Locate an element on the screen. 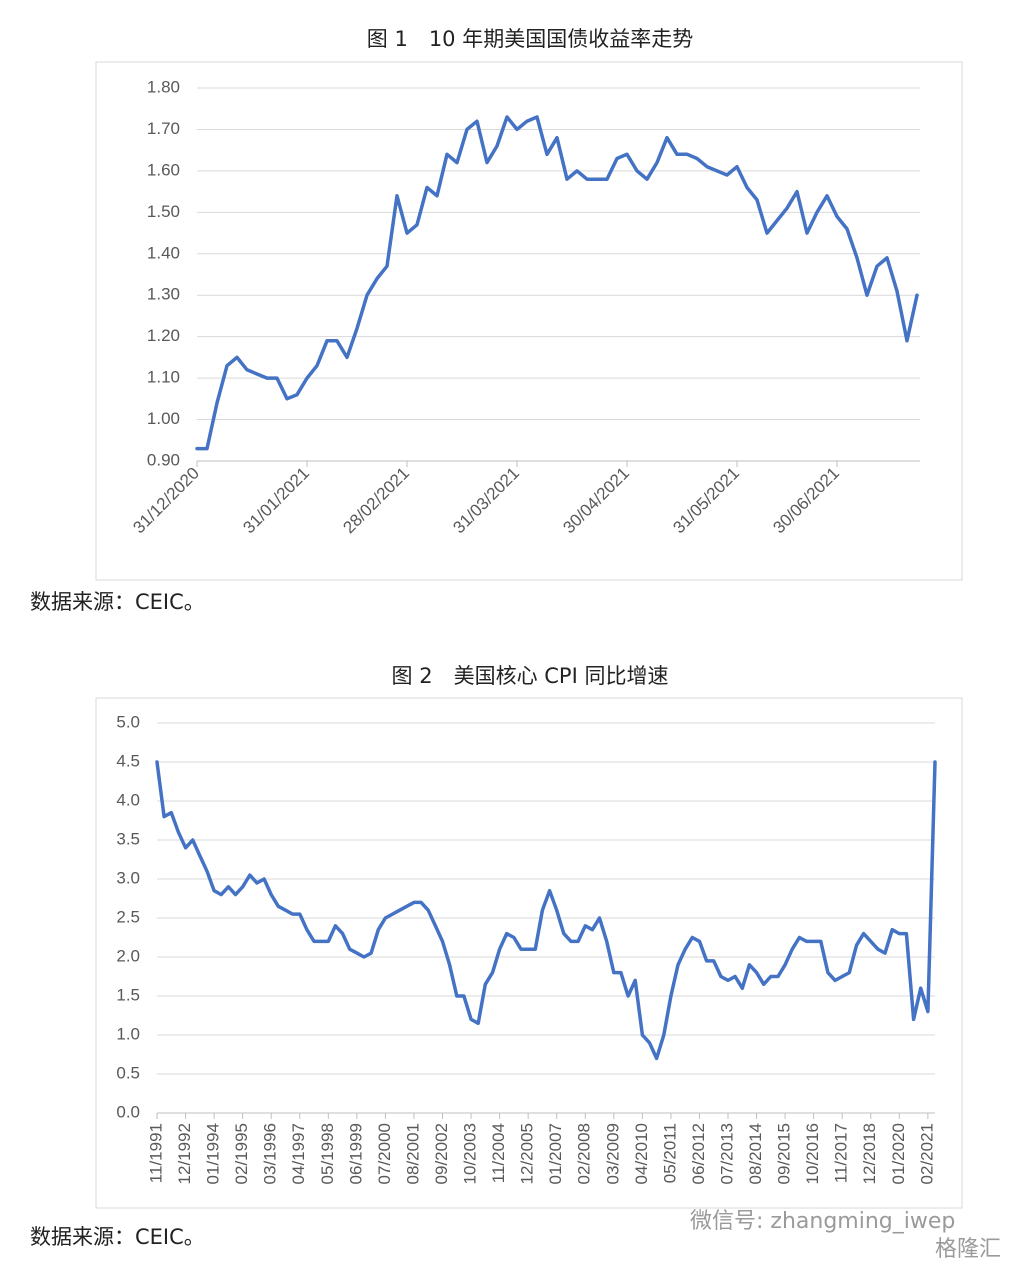 The image size is (1014, 1269). y-tick-label: 1.5 is located at coordinates (128, 994).